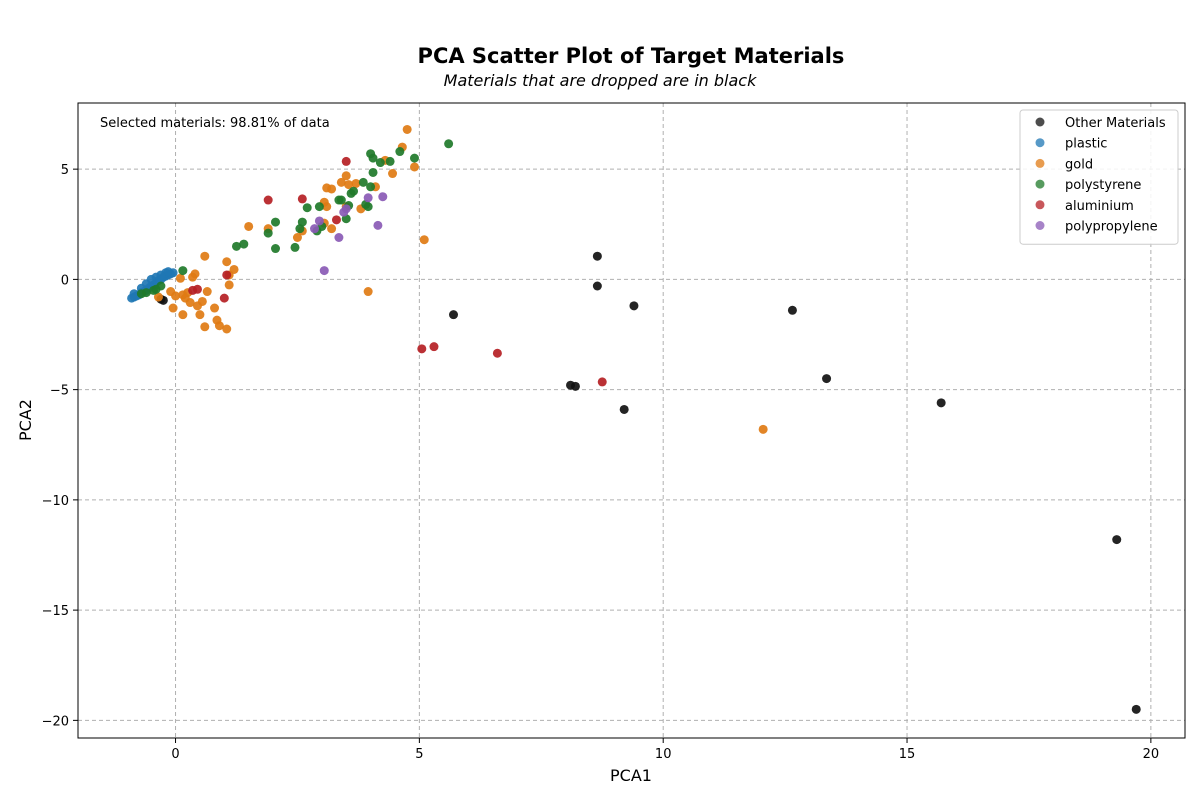 The height and width of the screenshot is (800, 1200). I want to click on y-tick-label: −15, so click(55, 611).